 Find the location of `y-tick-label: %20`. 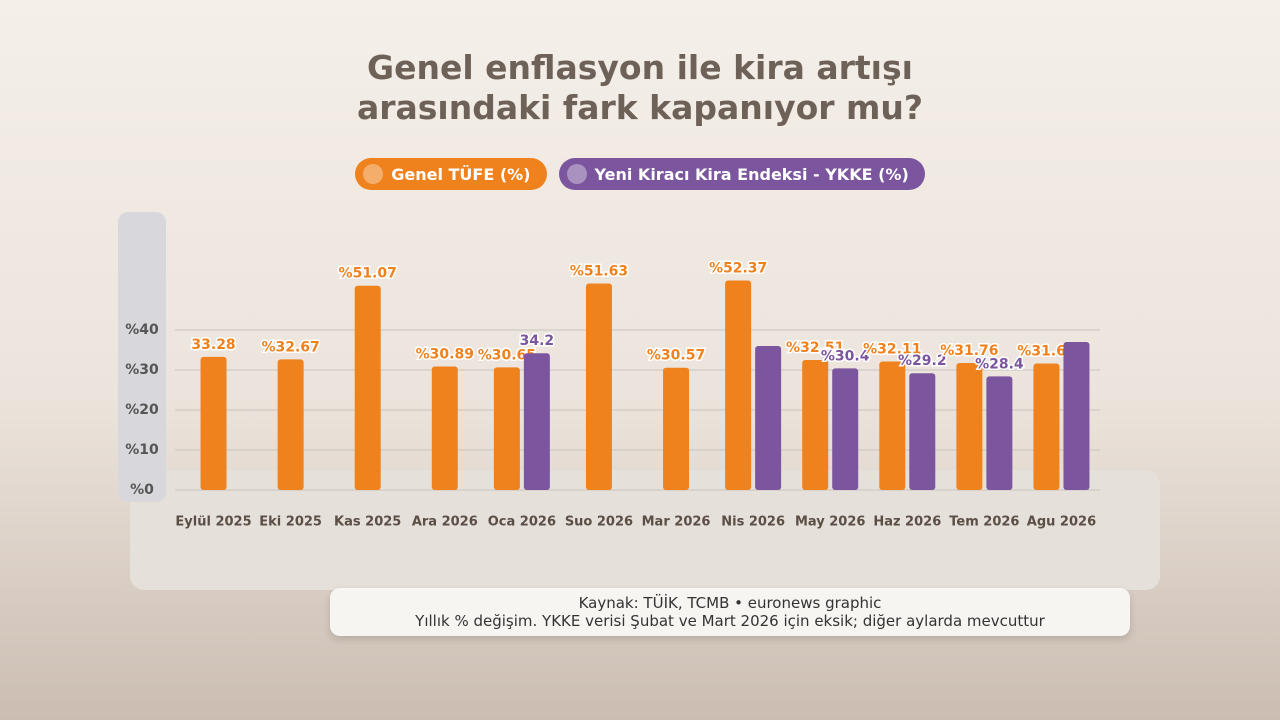

y-tick-label: %20 is located at coordinates (142, 410).